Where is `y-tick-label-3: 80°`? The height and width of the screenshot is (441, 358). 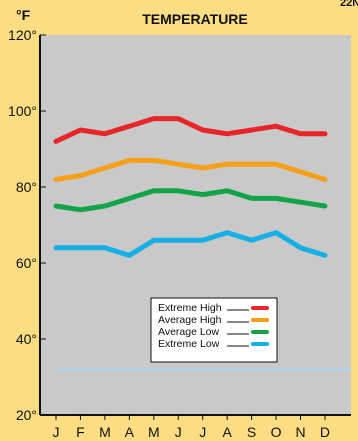 y-tick-label-3: 80° is located at coordinates (26, 187).